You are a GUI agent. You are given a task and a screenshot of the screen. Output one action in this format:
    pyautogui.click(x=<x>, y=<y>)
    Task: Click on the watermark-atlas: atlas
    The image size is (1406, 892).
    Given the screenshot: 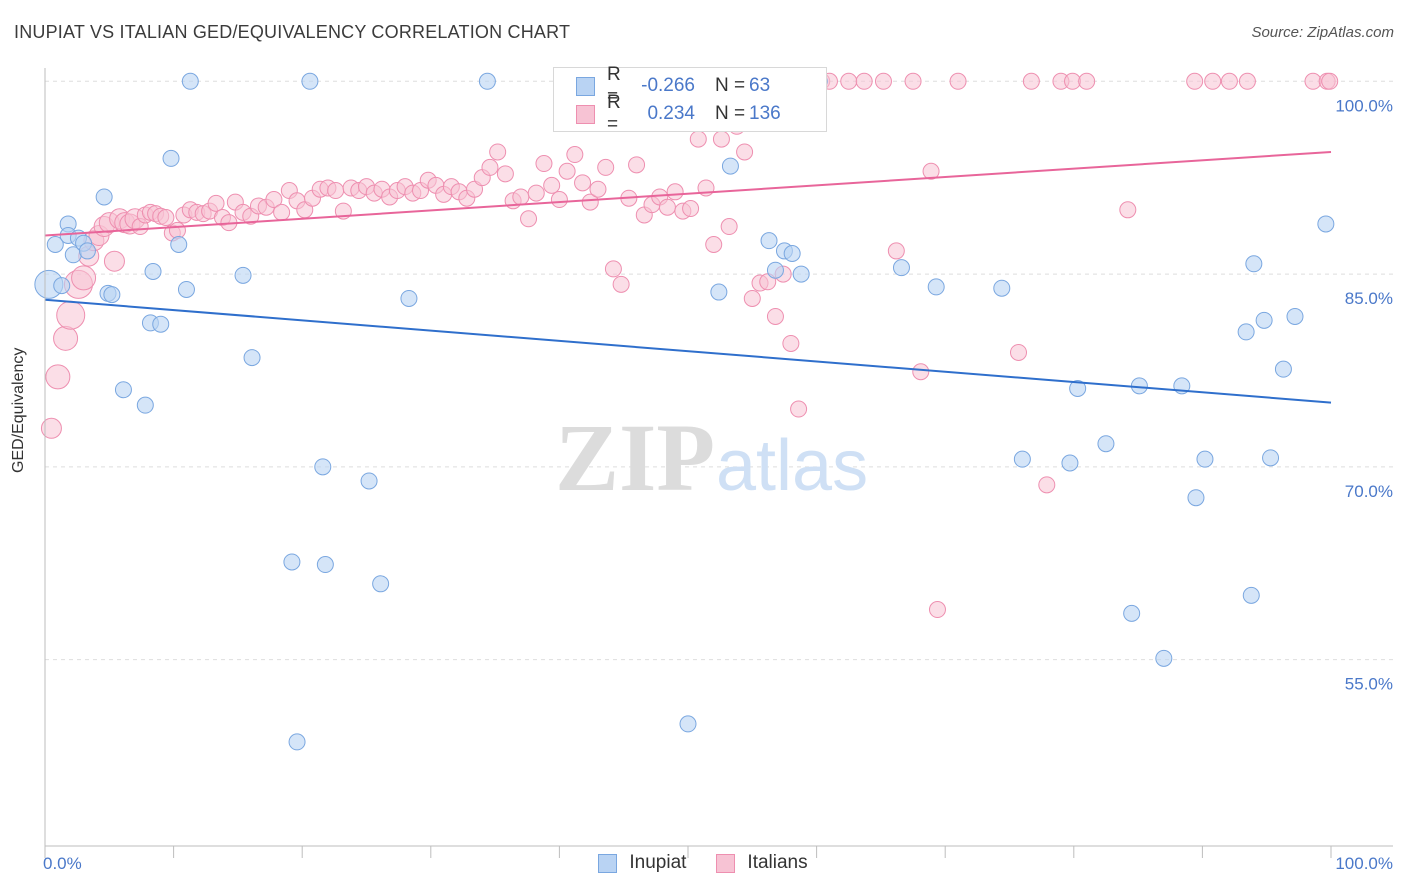 What is the action you would take?
    pyautogui.click(x=792, y=466)
    